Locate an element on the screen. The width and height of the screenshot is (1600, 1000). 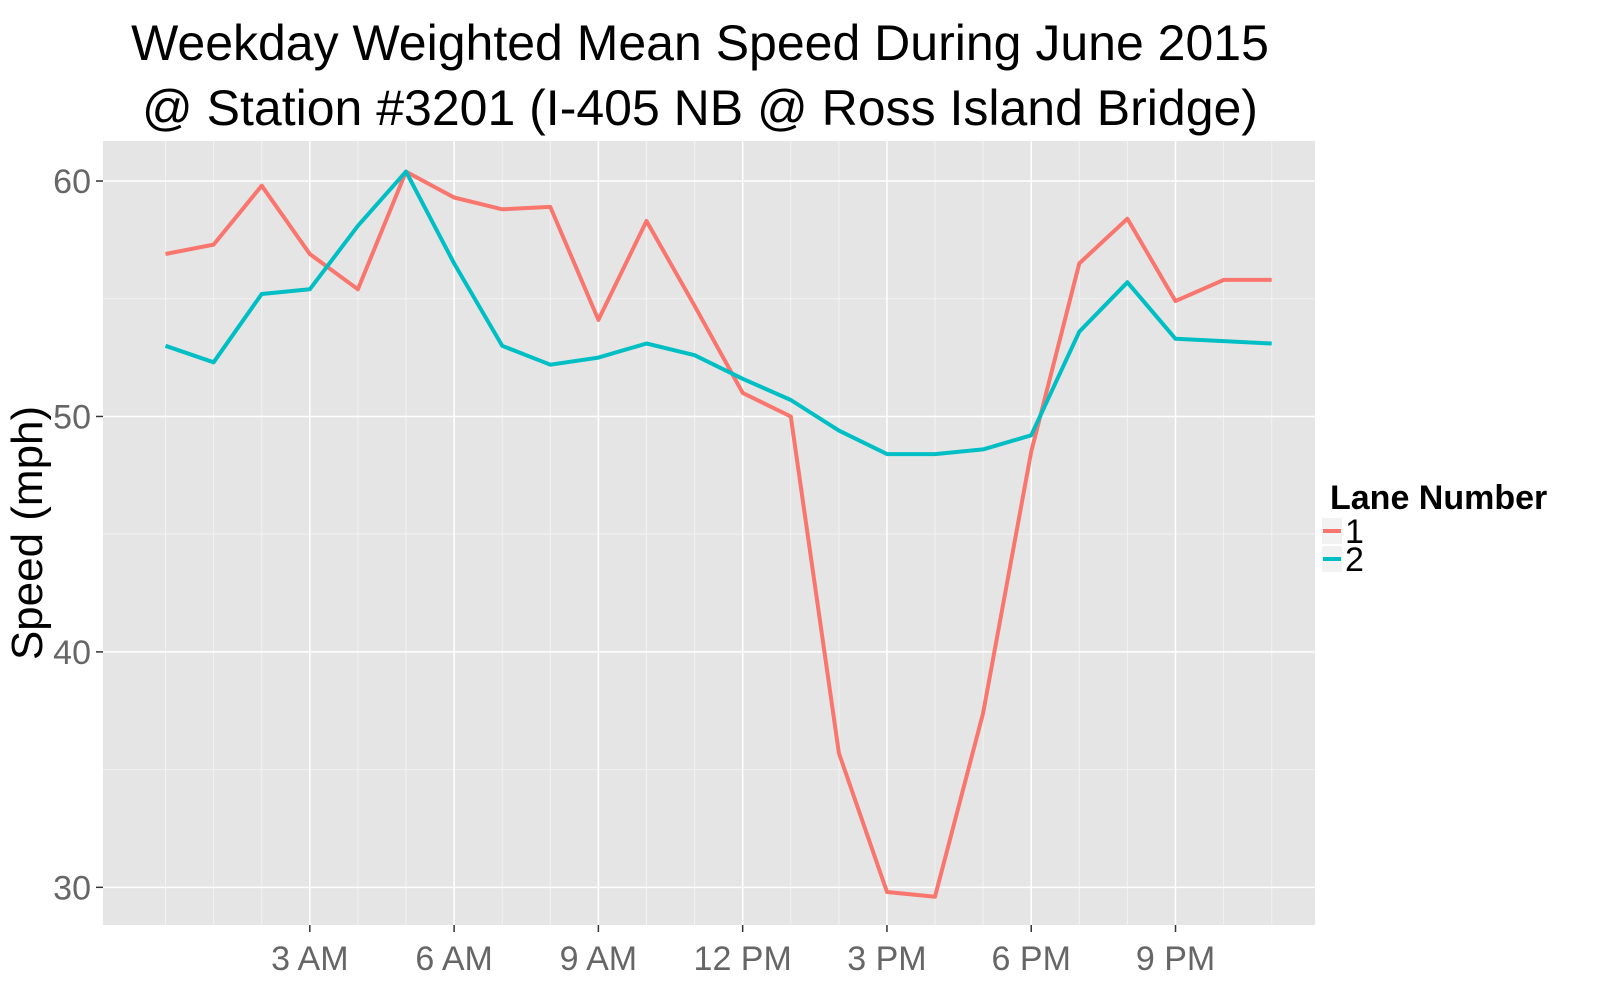
legend-label-lane-1: 1 is located at coordinates (1354, 532).